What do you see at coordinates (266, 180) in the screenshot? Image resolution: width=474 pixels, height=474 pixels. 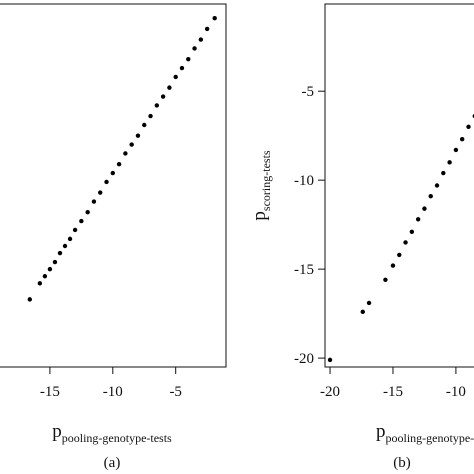 I see `y-axis-label-sub: scoring-tests` at bounding box center [266, 180].